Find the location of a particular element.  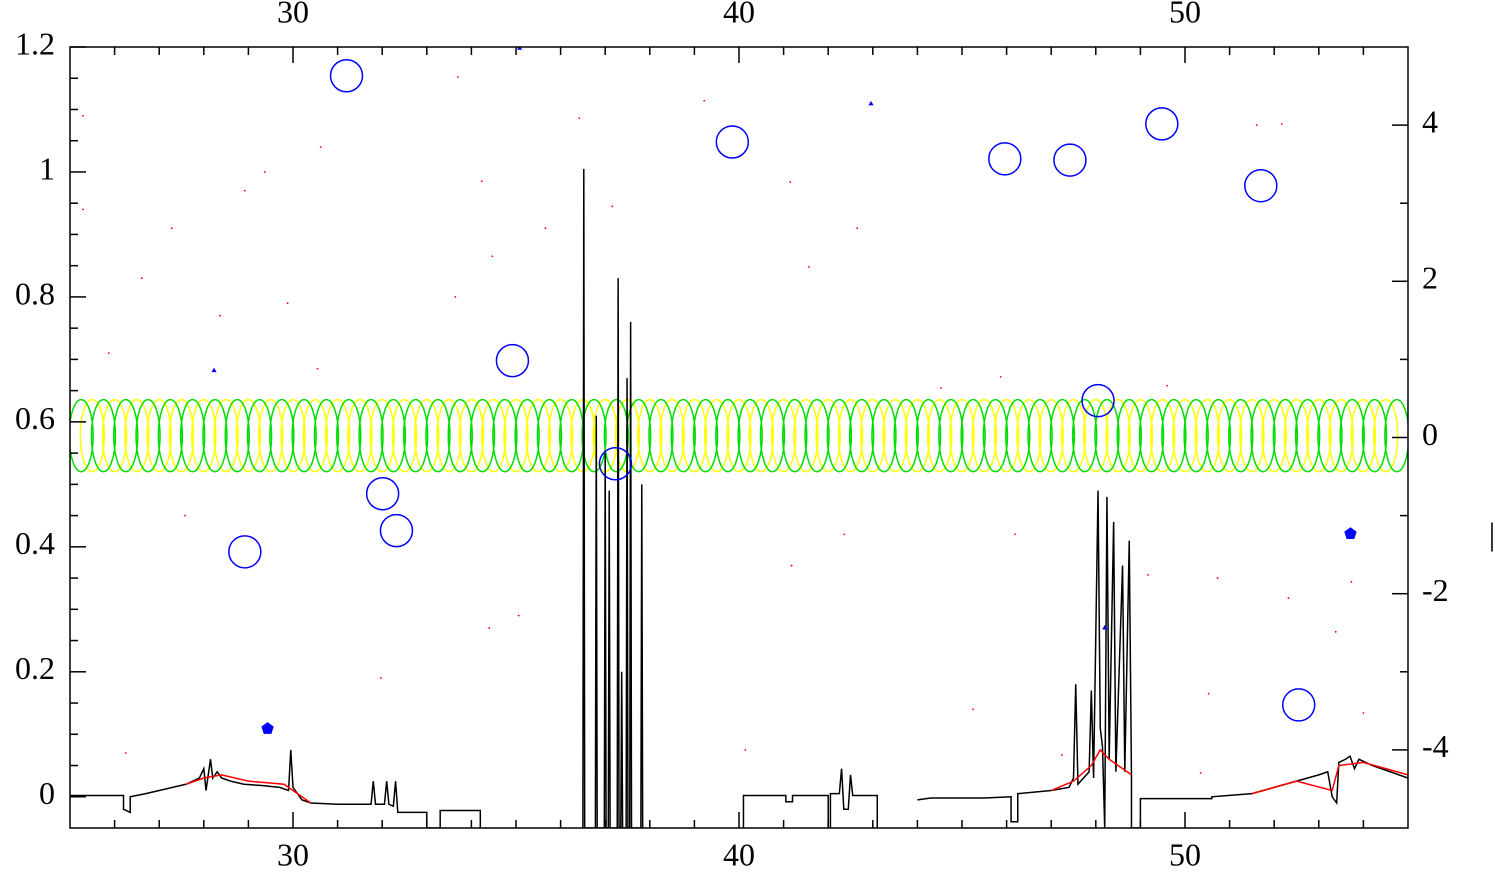

y2-tick-label: 4 is located at coordinates (1430, 121).